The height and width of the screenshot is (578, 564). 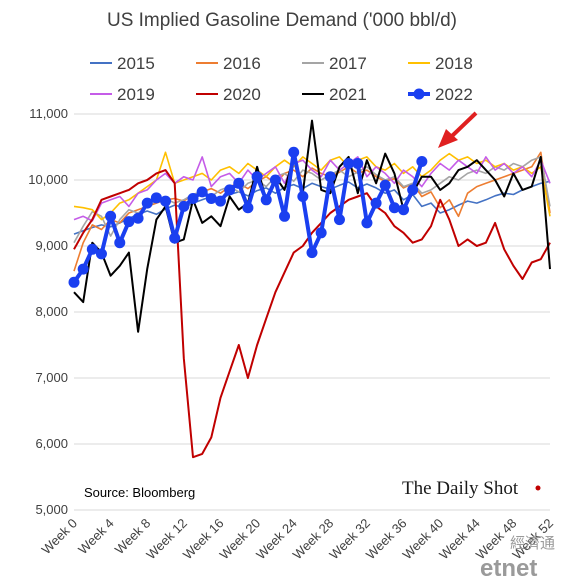 What do you see at coordinates (51, 245) in the screenshot?
I see `y-tick-label: 9,000` at bounding box center [51, 245].